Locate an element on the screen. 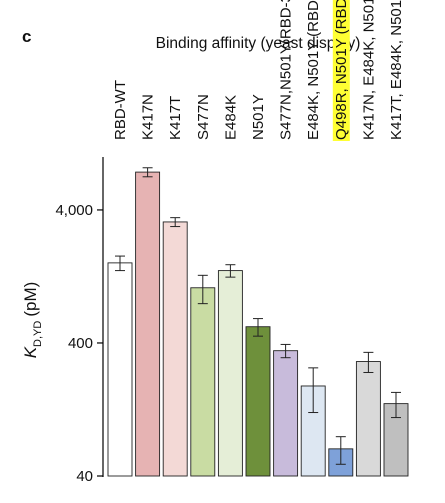 This screenshot has height=503, width=445. y-tick-label: 400 is located at coordinates (80, 343).